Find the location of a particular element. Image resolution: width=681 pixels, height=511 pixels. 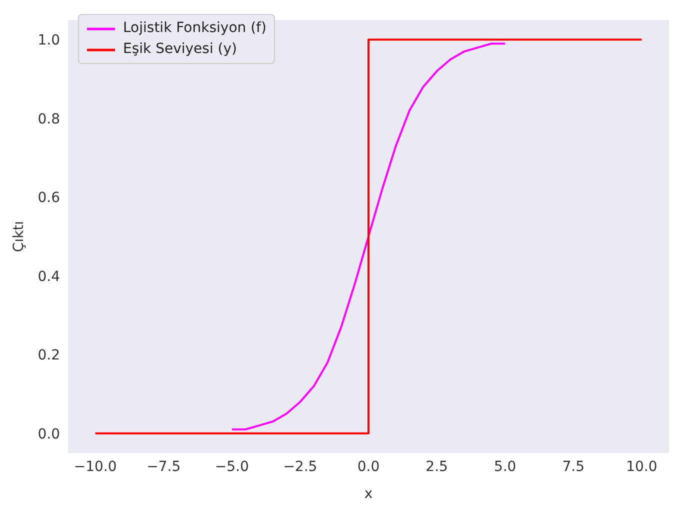

legend-label: Eşik Seviyesi (y) is located at coordinates (180, 49).